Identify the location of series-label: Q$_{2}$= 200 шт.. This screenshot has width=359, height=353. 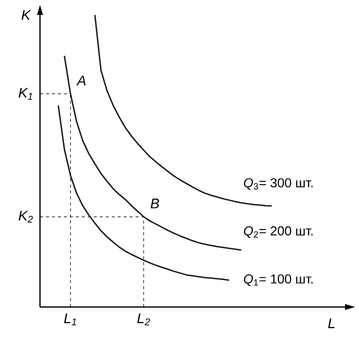
(278, 232).